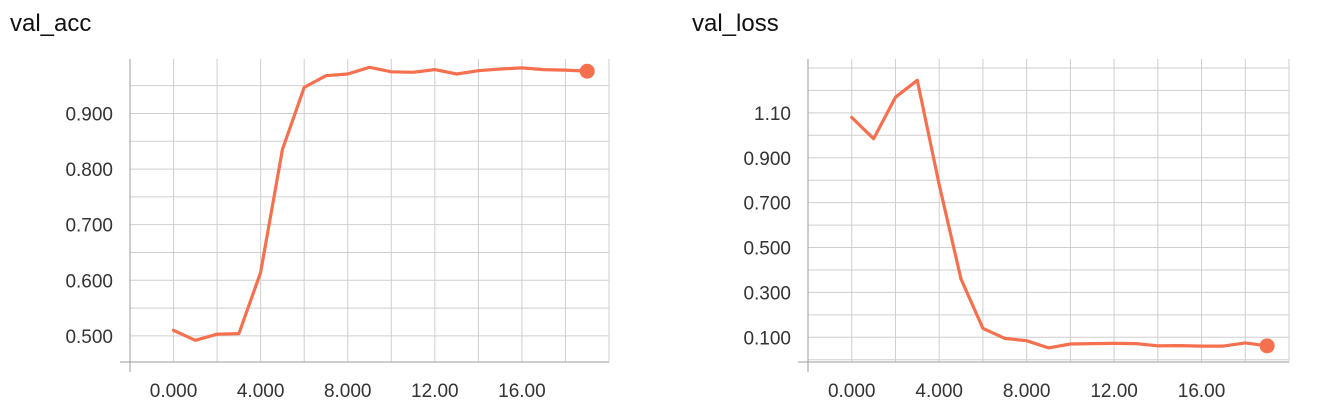 Image resolution: width=1334 pixels, height=418 pixels. I want to click on chart-title-val-acc: val_acc, so click(51, 23).